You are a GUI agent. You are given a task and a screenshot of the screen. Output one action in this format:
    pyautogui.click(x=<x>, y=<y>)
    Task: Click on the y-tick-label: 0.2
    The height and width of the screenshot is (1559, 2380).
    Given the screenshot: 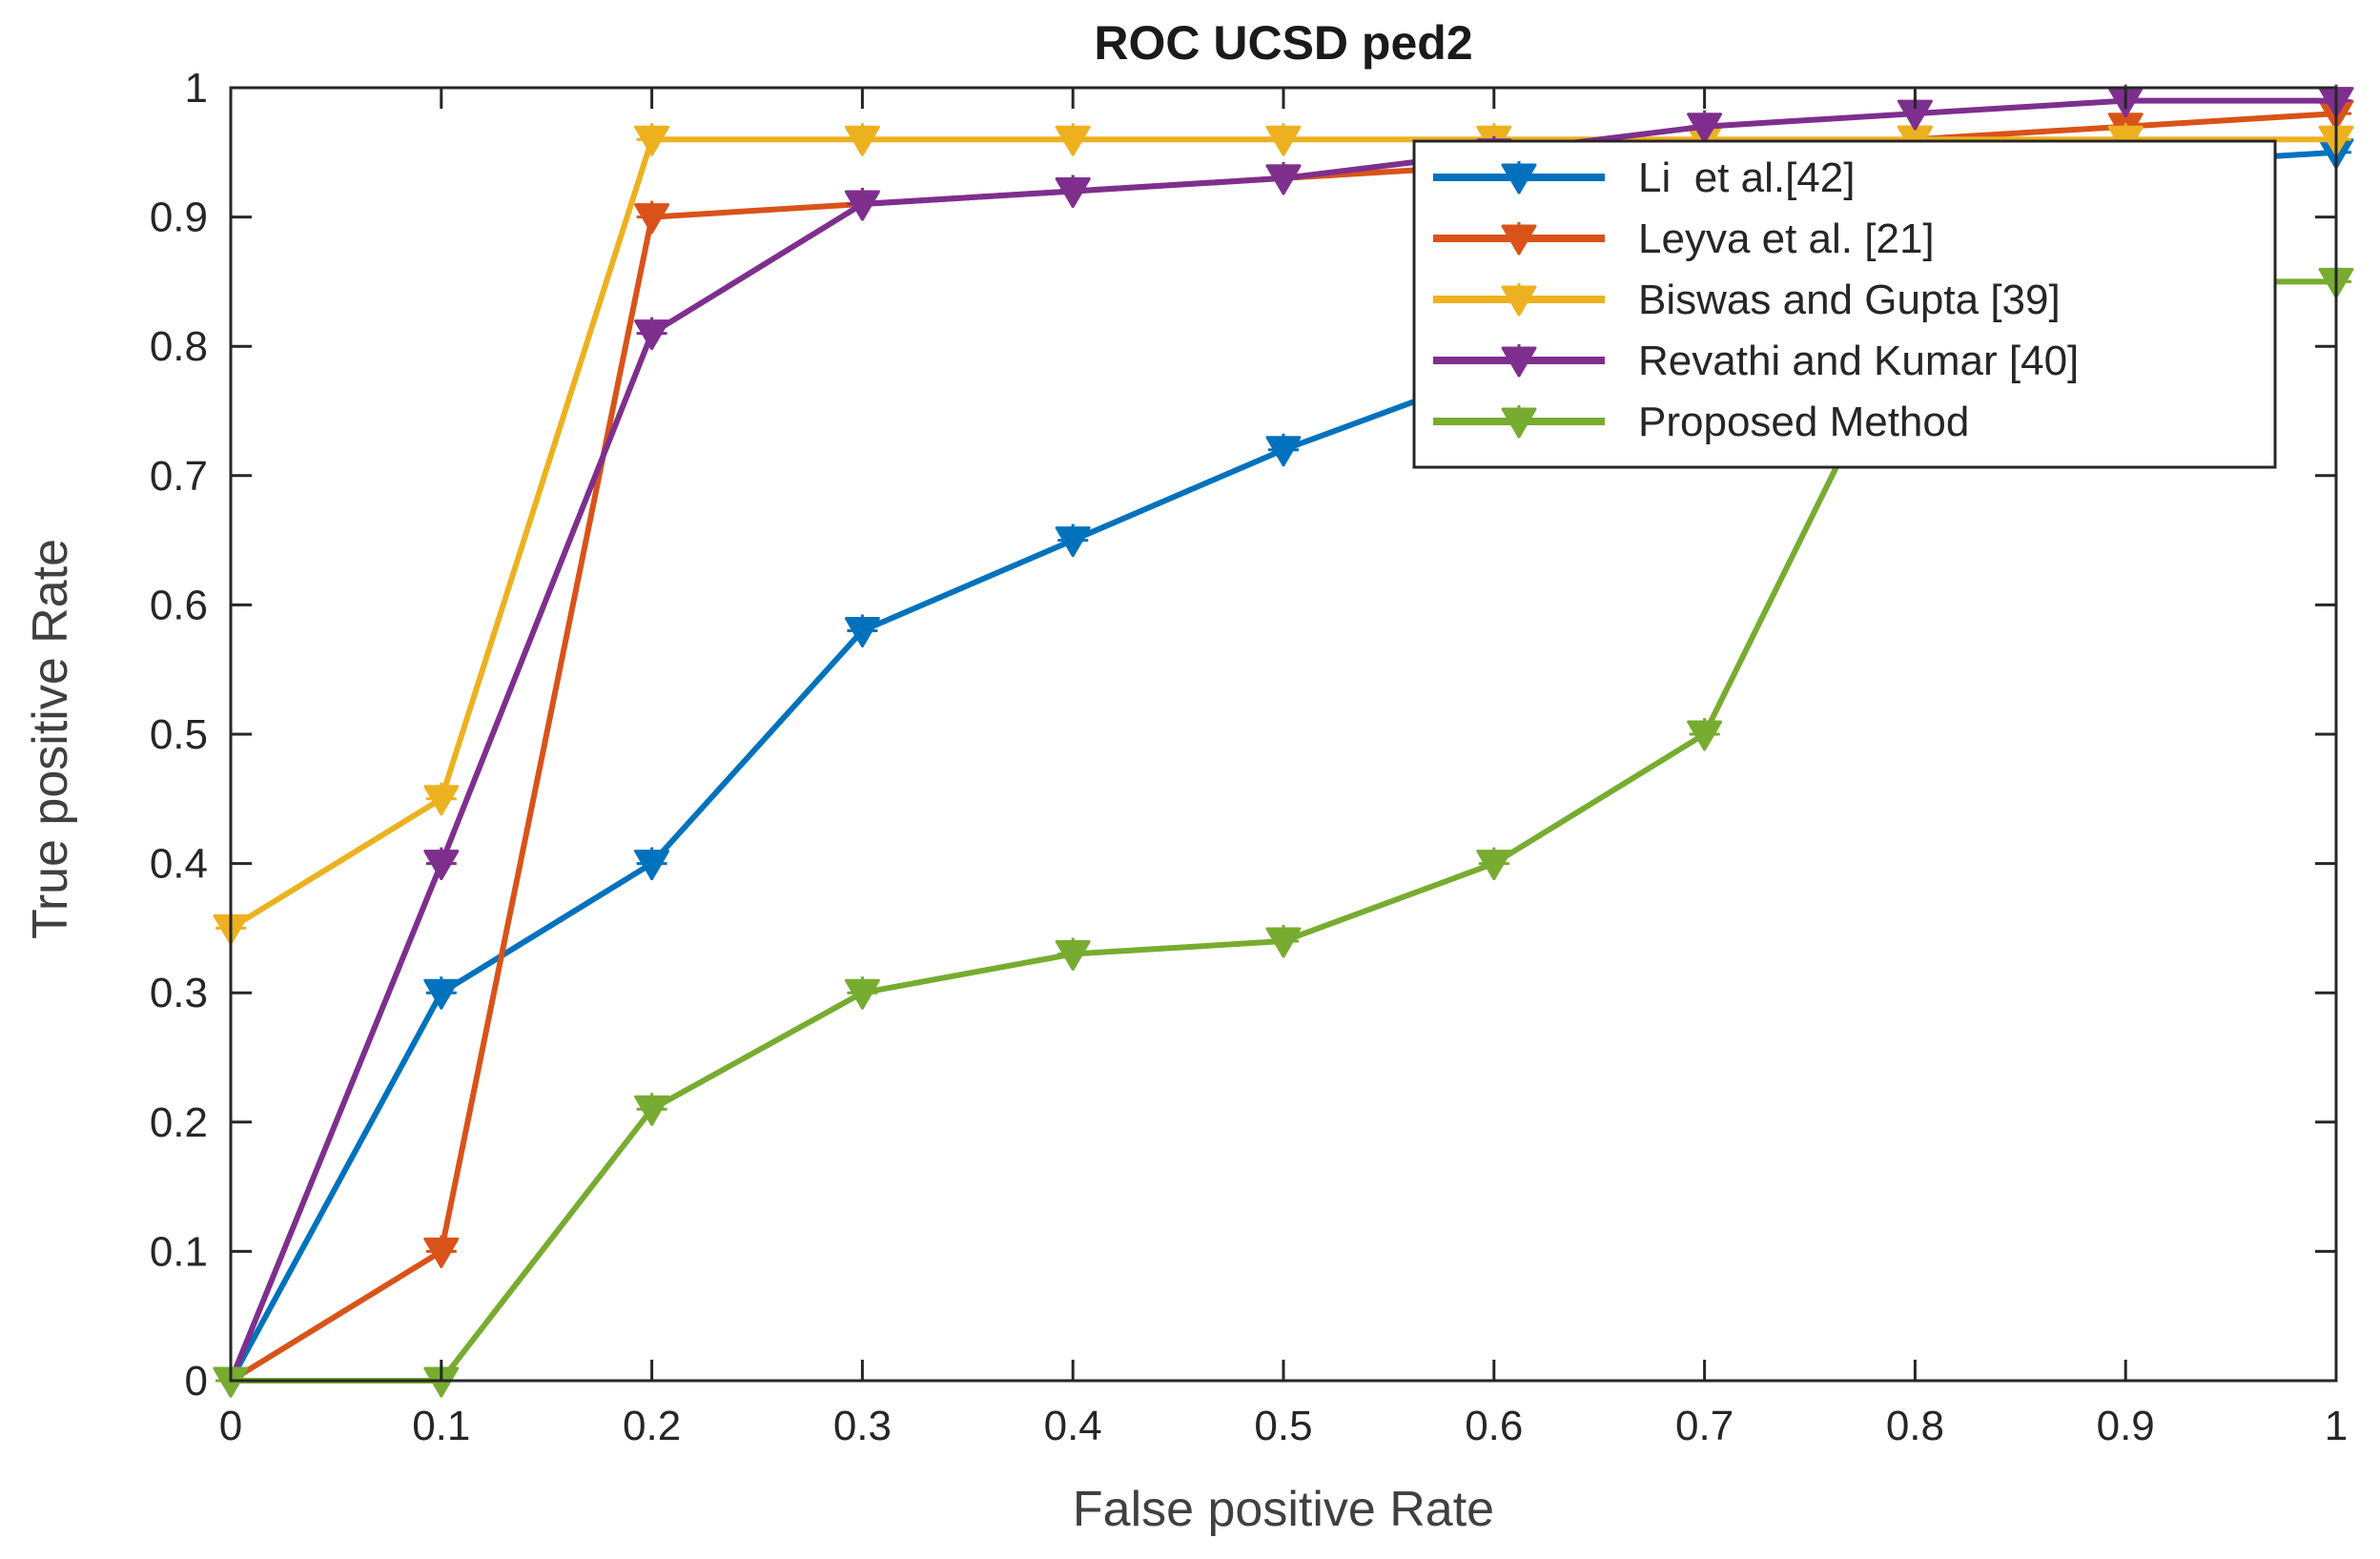 What is the action you would take?
    pyautogui.click(x=179, y=1122)
    